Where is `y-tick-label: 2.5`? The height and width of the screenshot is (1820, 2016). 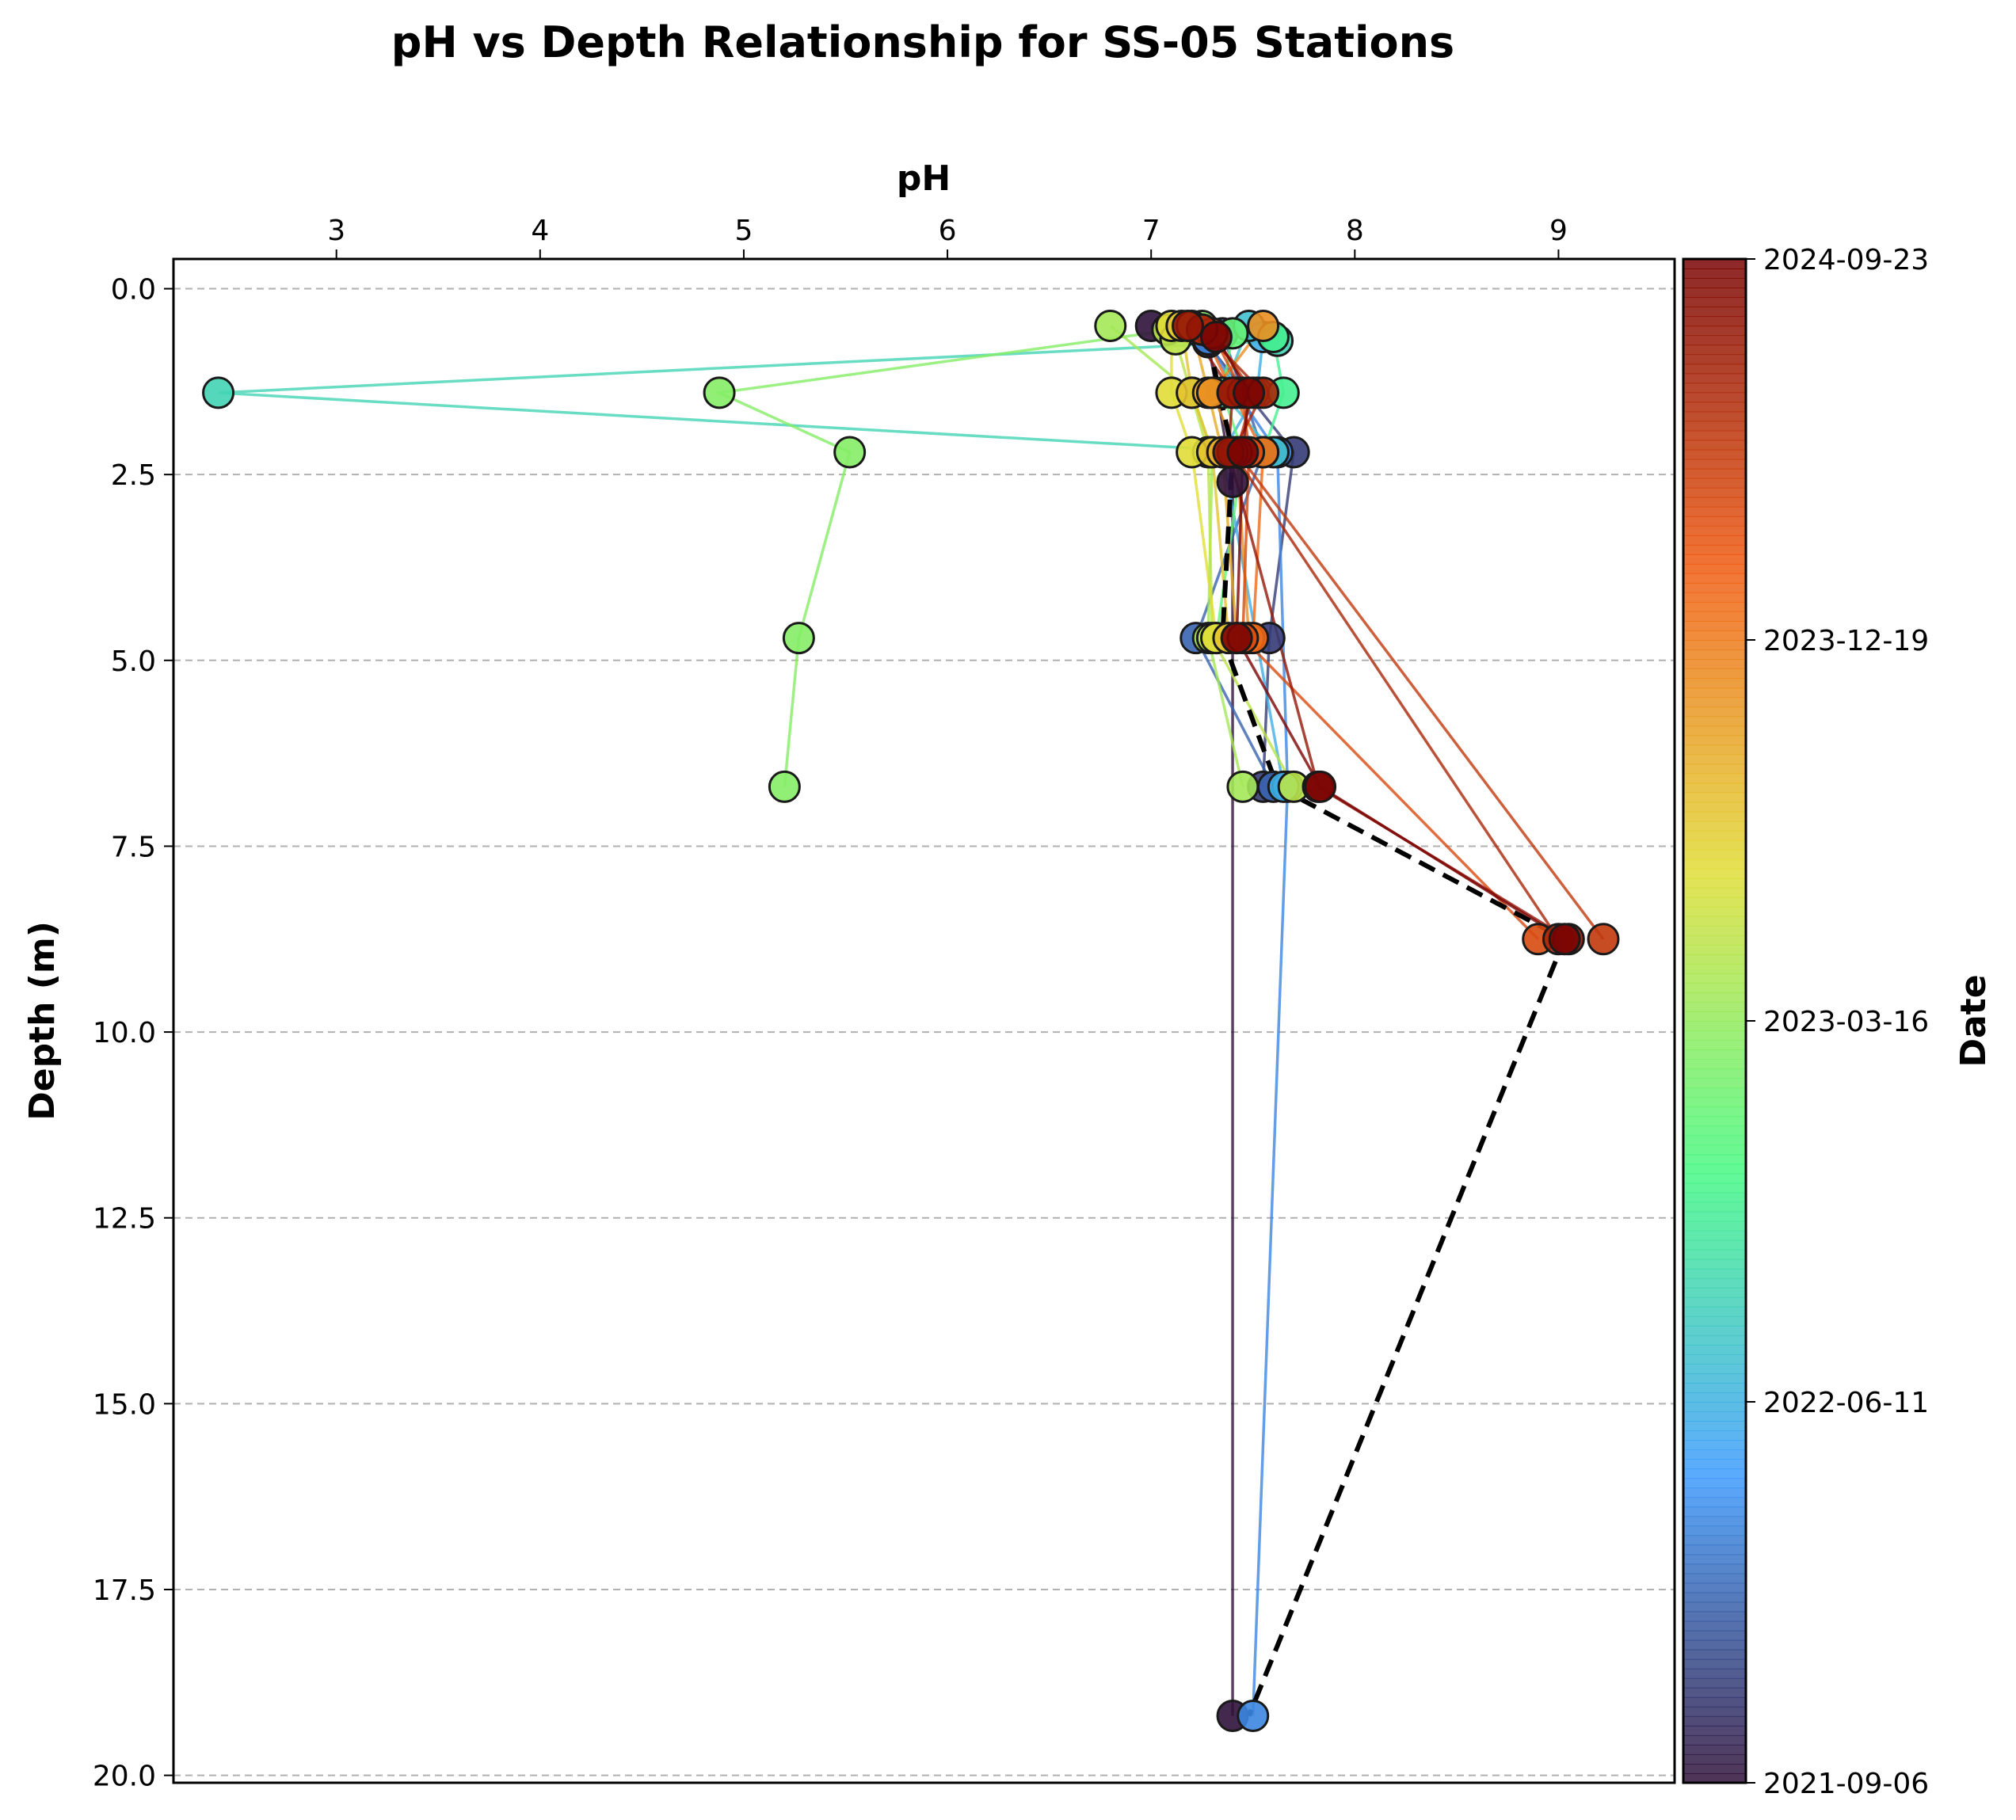 y-tick-label: 2.5 is located at coordinates (133, 475).